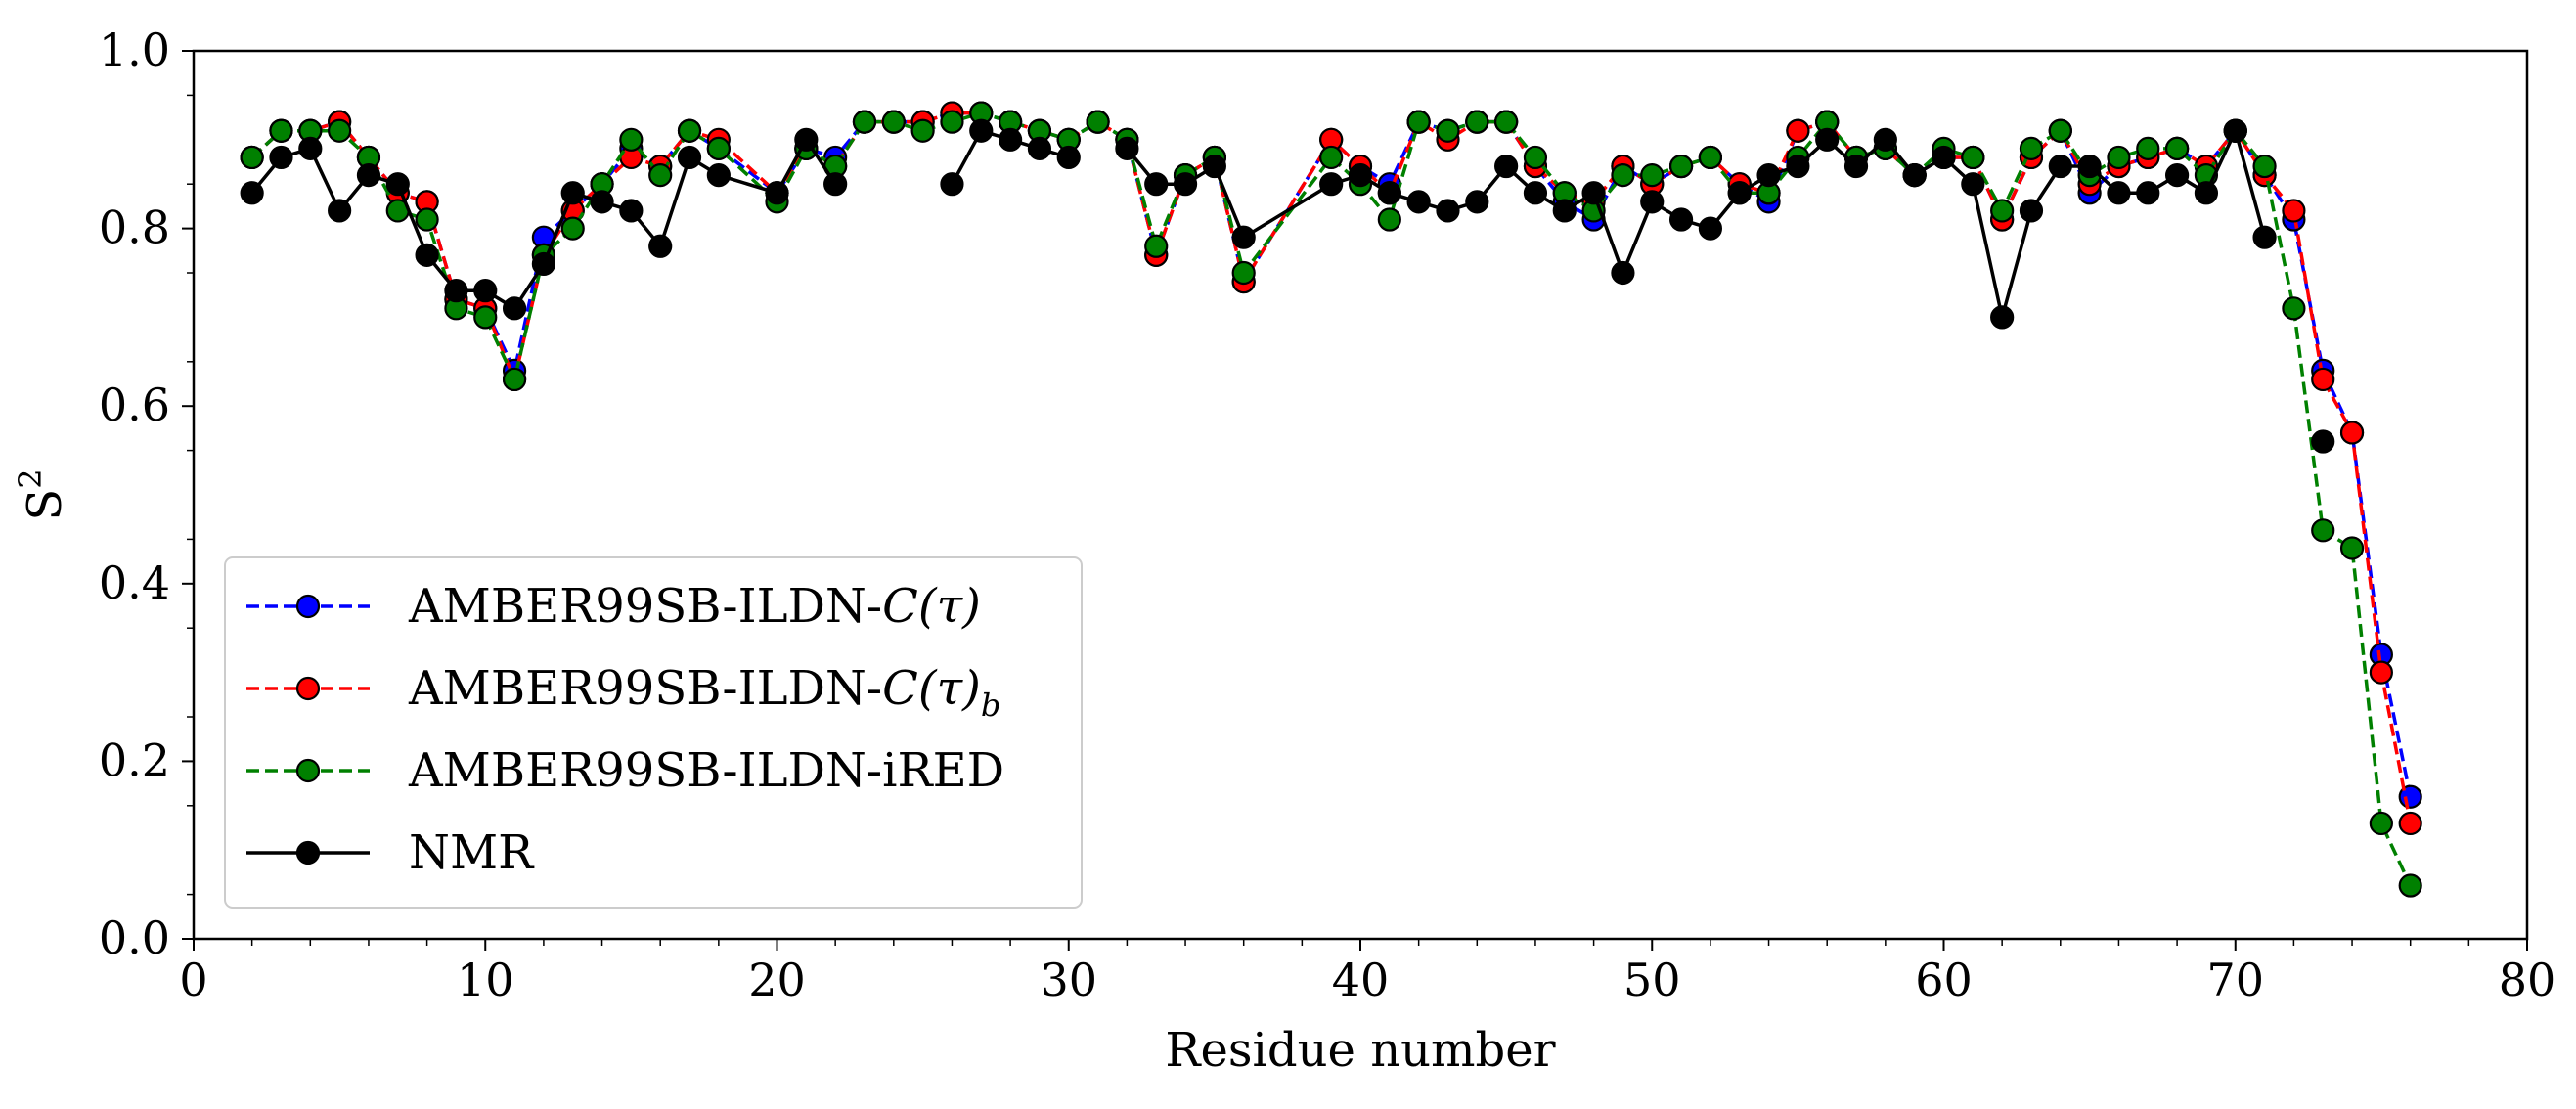 This screenshot has width=2576, height=1109. I want to click on legend-entry: AMBER99SB-ILDN-C(τ), so click(613, 606).